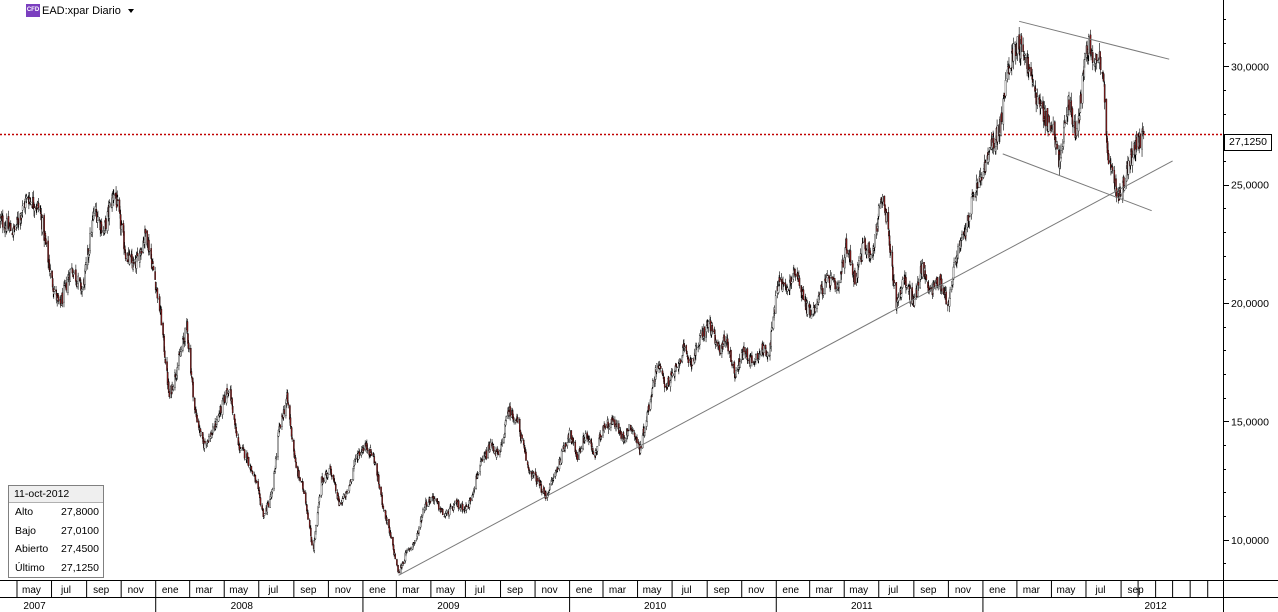 This screenshot has height=612, width=1278. What do you see at coordinates (862, 606) in the screenshot?
I see `year-label: 2011` at bounding box center [862, 606].